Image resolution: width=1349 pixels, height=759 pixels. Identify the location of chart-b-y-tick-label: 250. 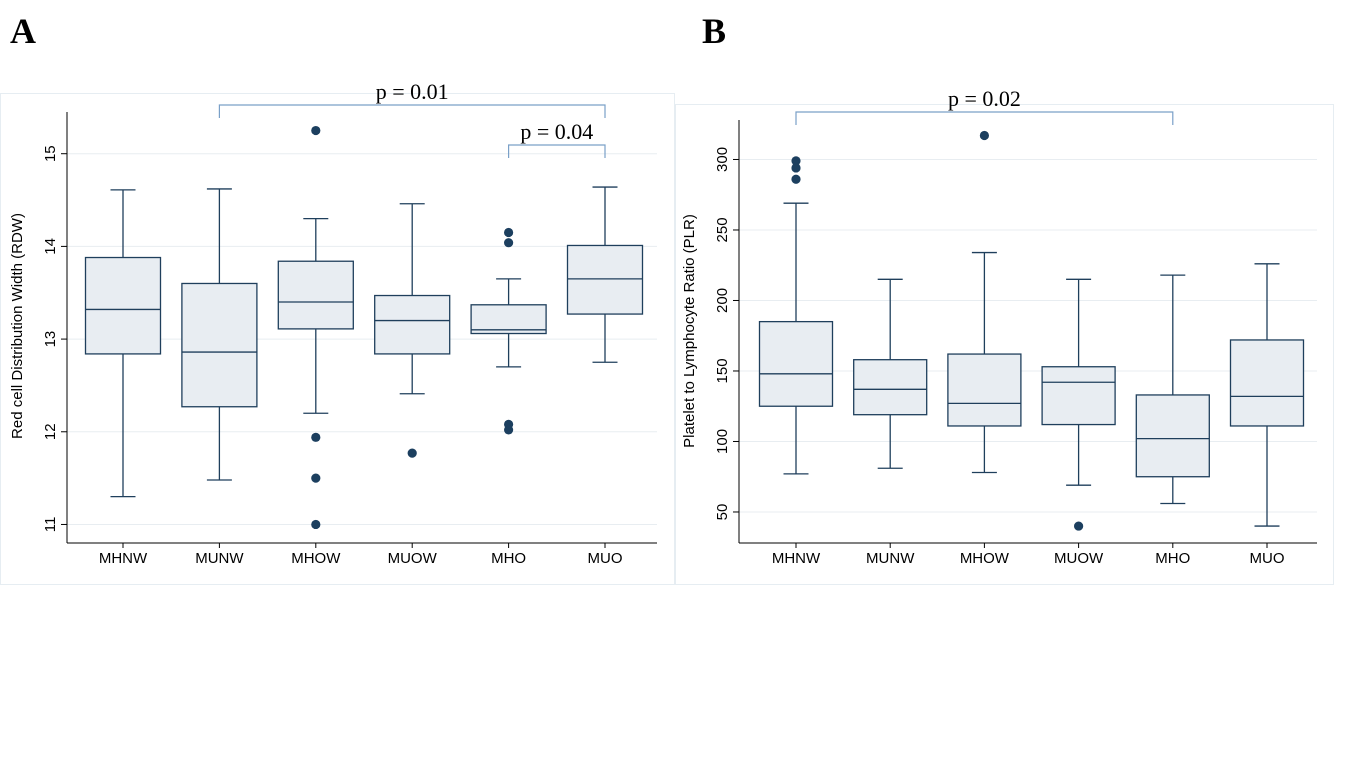
(722, 229).